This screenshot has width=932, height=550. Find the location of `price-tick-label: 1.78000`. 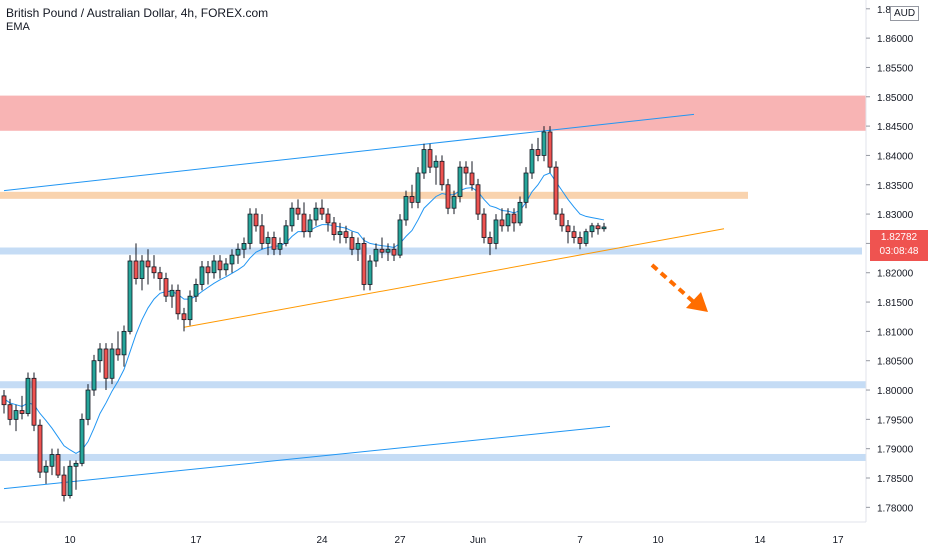

price-tick-label: 1.78000 is located at coordinates (895, 508).